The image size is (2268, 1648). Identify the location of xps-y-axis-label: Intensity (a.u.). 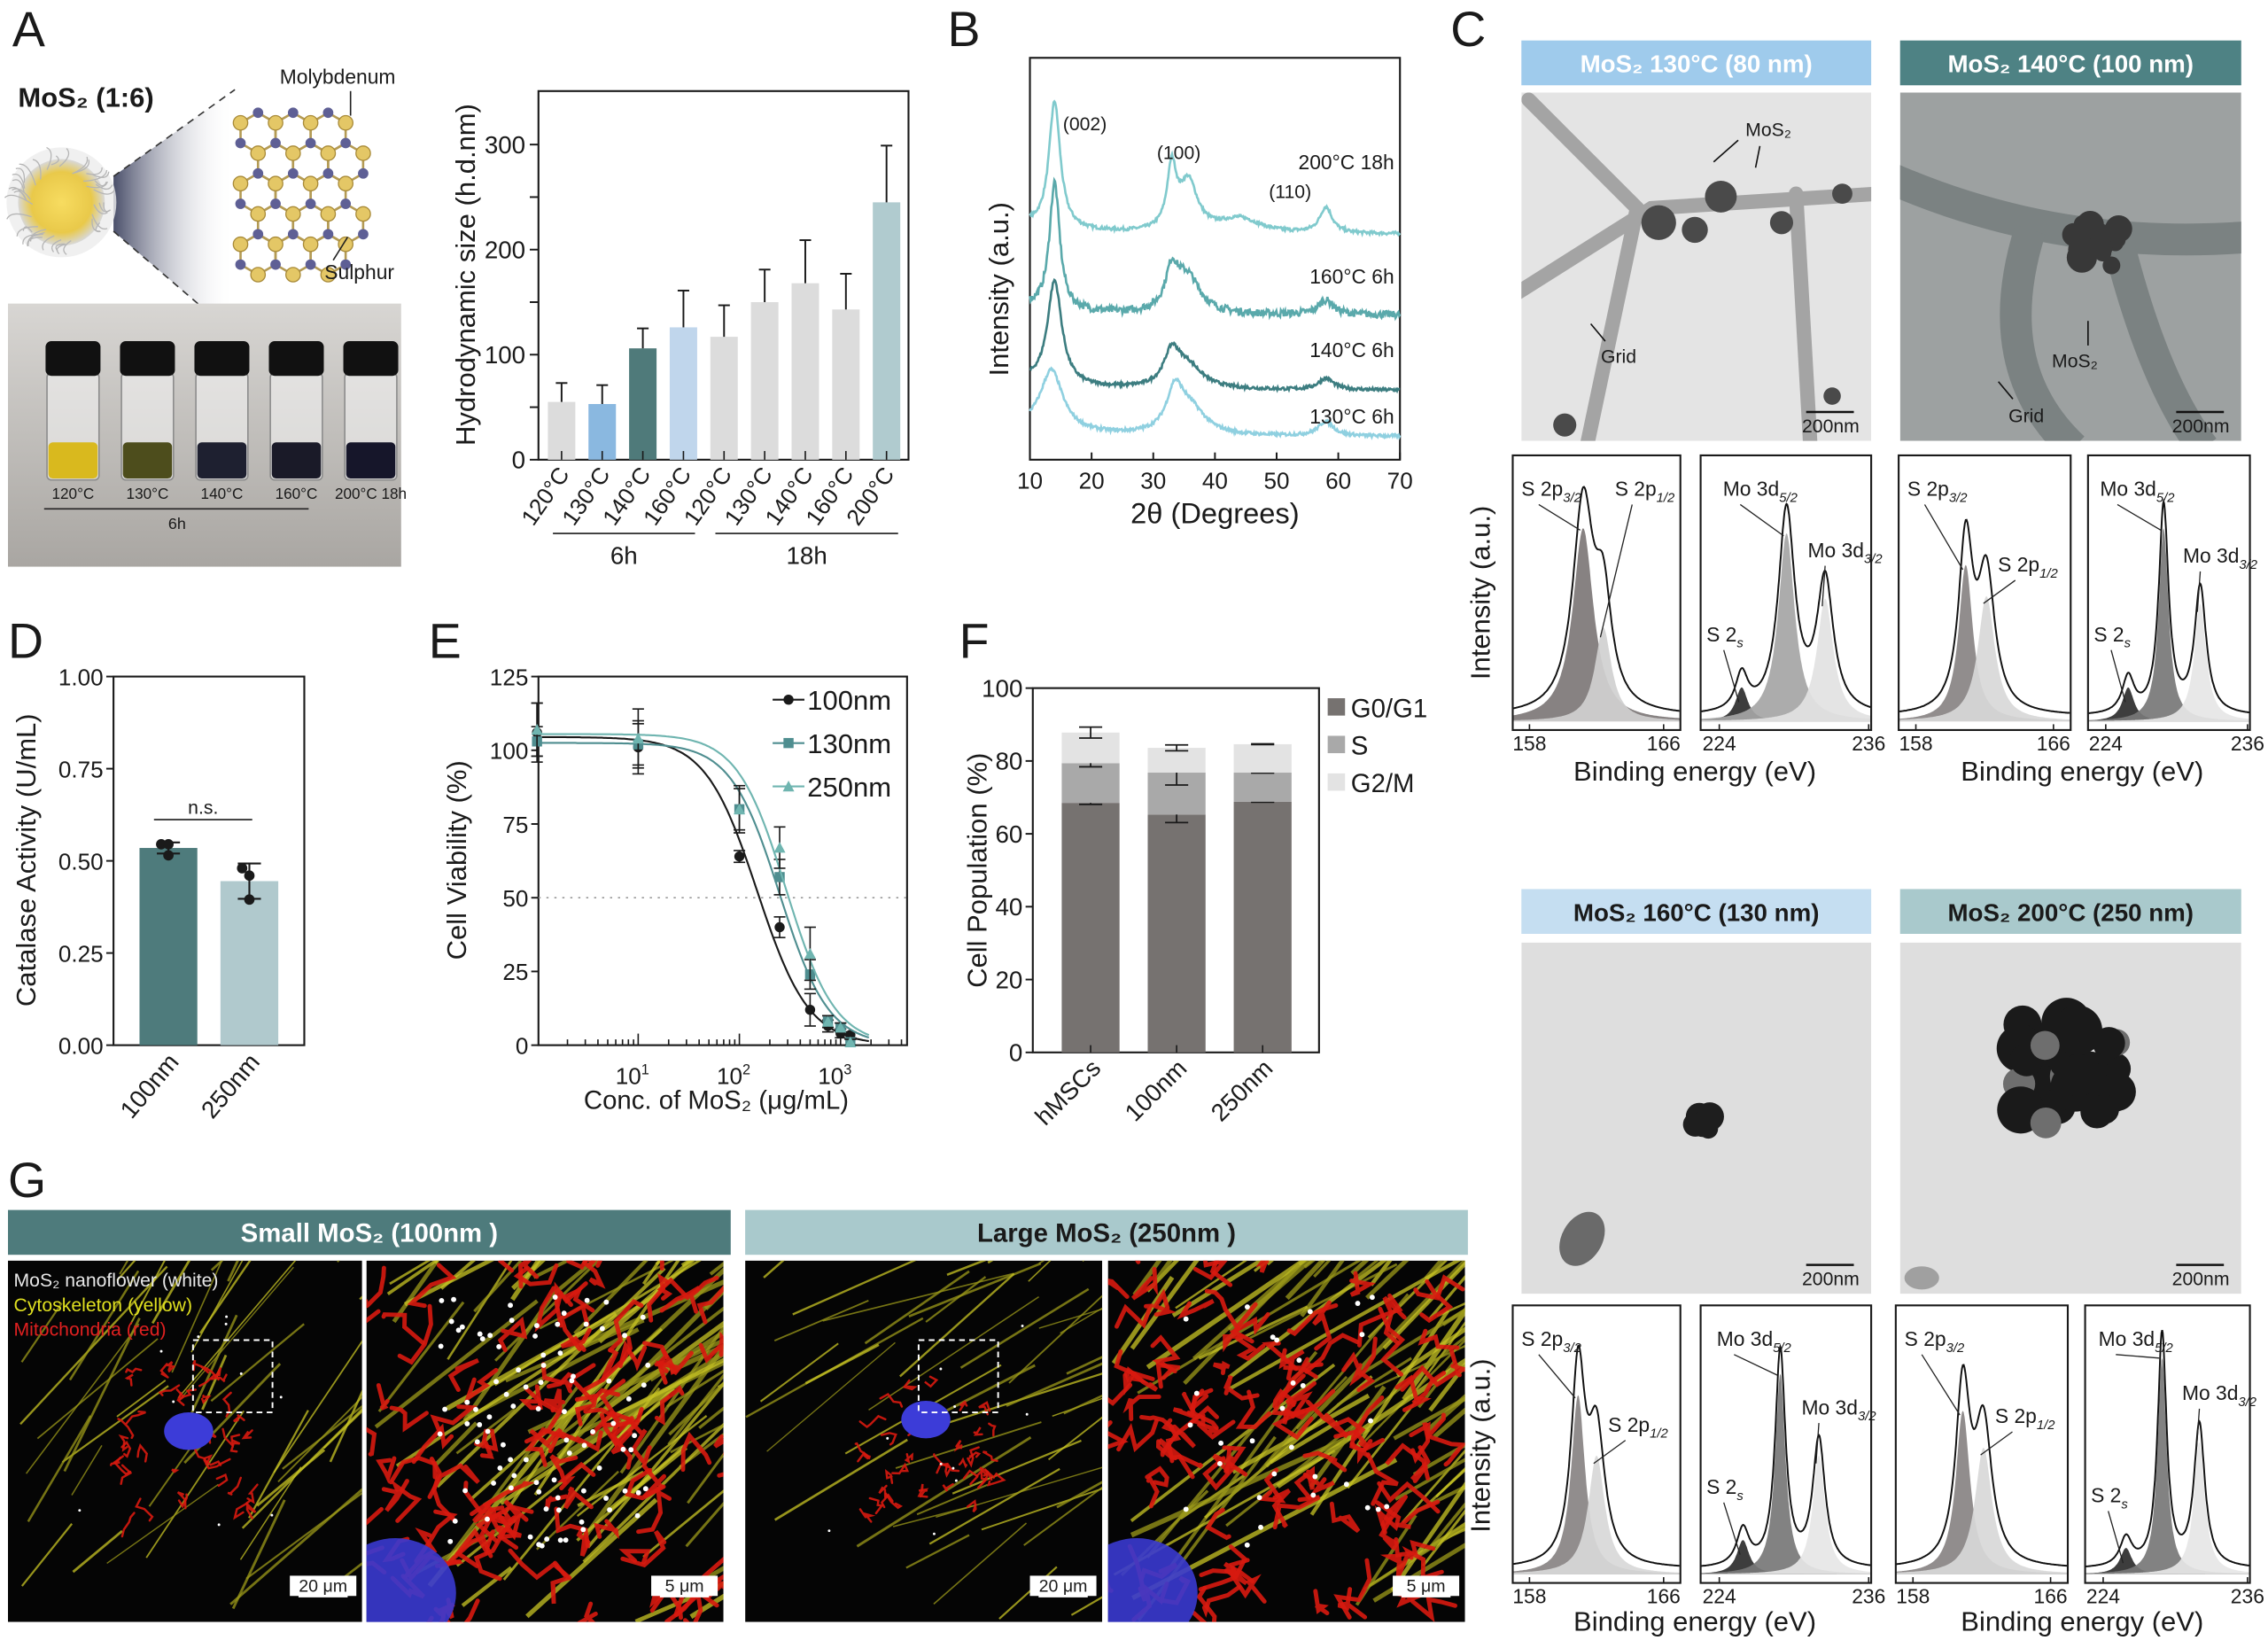
(1479, 593).